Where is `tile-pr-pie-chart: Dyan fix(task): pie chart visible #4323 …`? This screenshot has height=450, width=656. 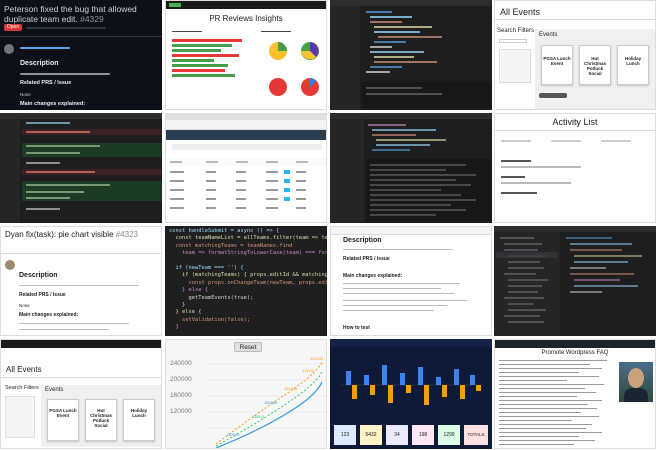
tile-pr-pie-chart: Dyan fix(task): pie chart visible #4323 … is located at coordinates (81, 281).